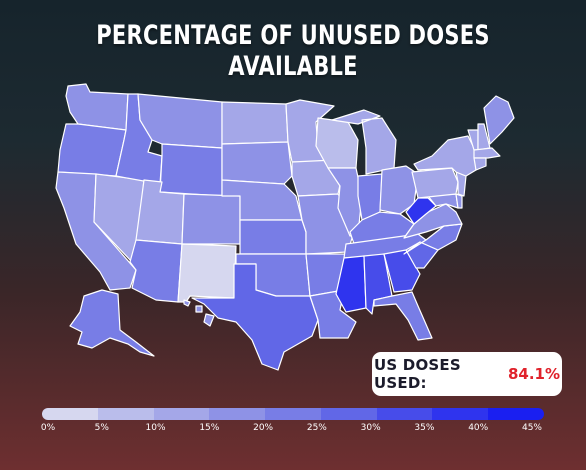  I want to click on legend-tick-label: 15%, so click(209, 428).